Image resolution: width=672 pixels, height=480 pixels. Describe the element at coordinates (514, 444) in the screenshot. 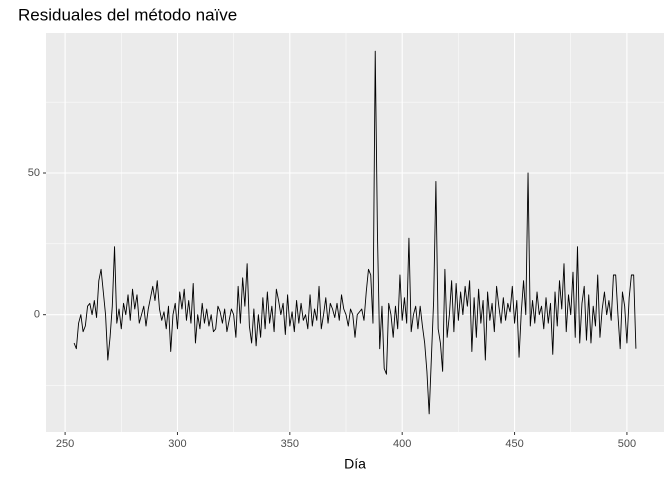

I see `x-tick-label: 450` at that location.